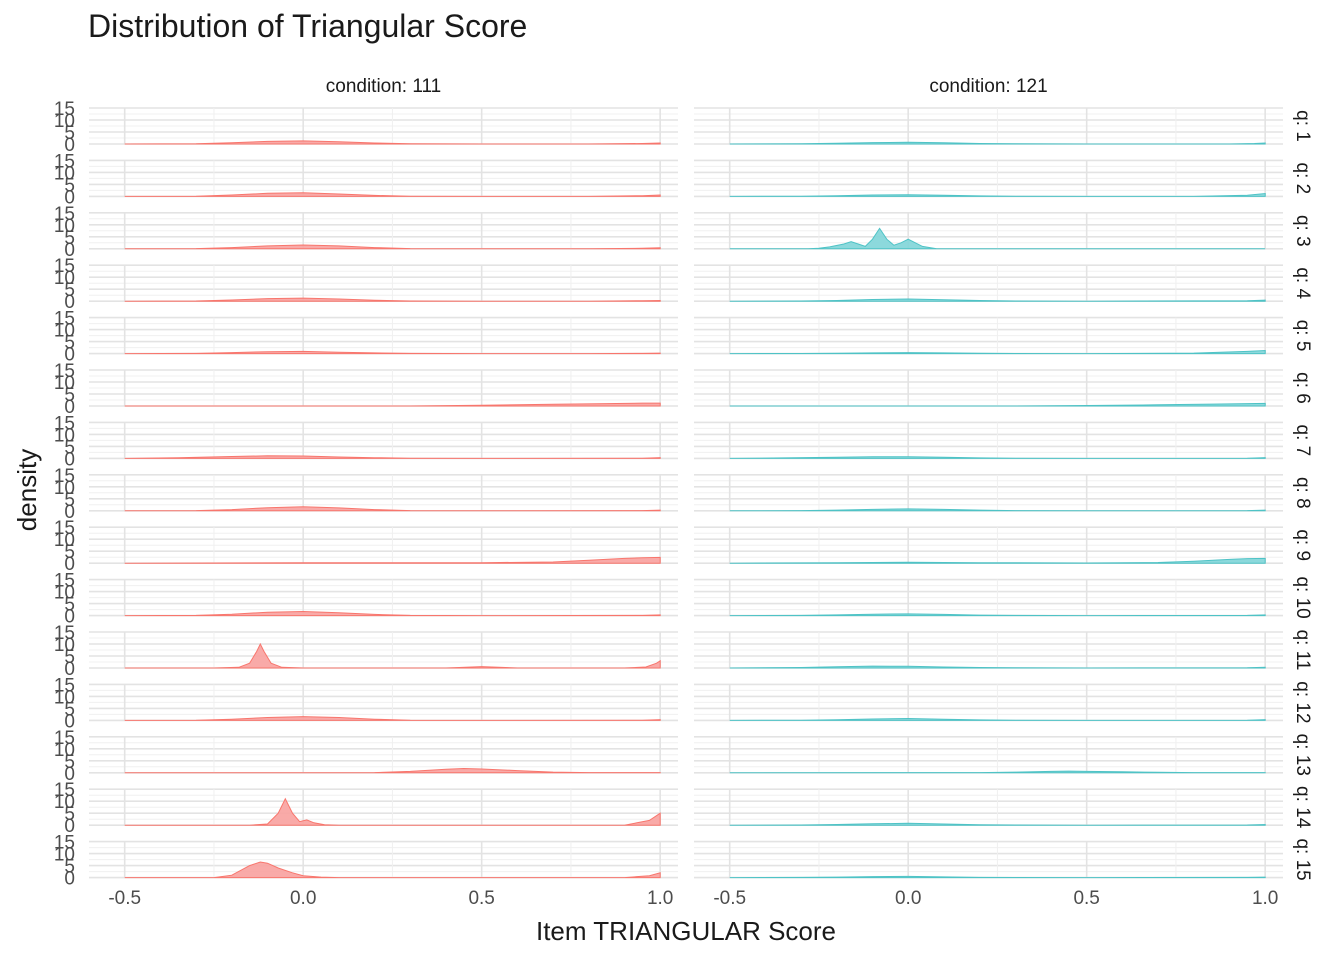 The image size is (1344, 960). I want to click on facet-row-label: q: 13, so click(1302, 755).